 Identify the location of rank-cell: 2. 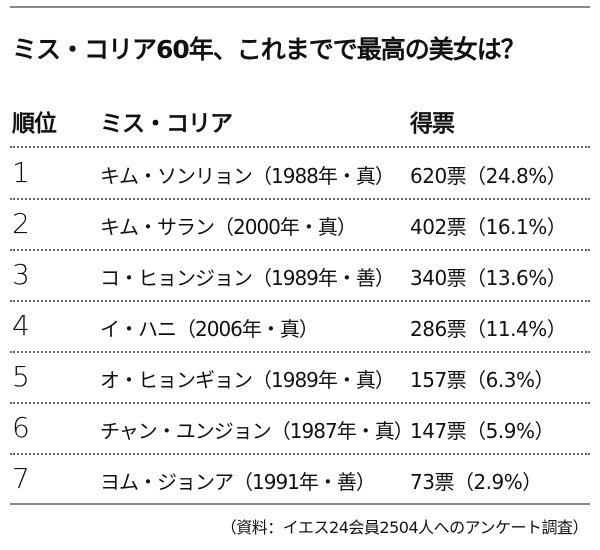
(21, 223).